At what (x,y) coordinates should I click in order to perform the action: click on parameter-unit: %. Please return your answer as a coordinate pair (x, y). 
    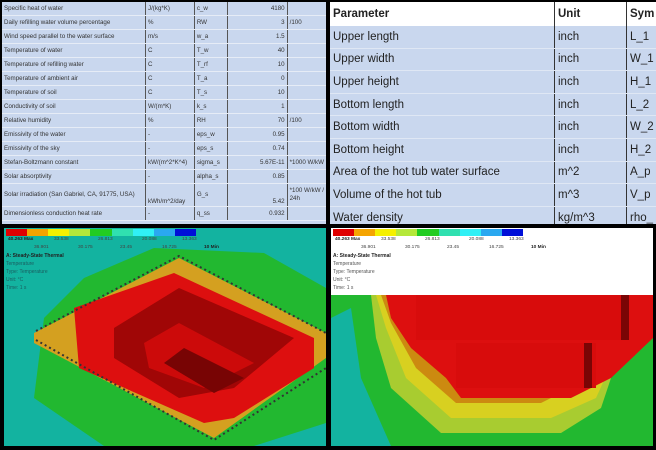
    Looking at the image, I should click on (169, 120).